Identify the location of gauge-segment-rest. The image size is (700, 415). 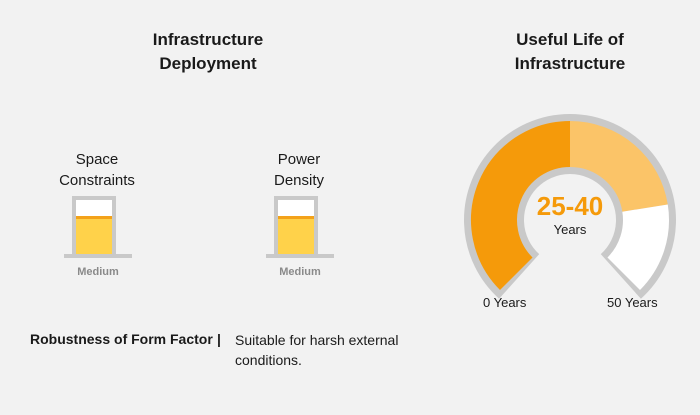
(637, 247).